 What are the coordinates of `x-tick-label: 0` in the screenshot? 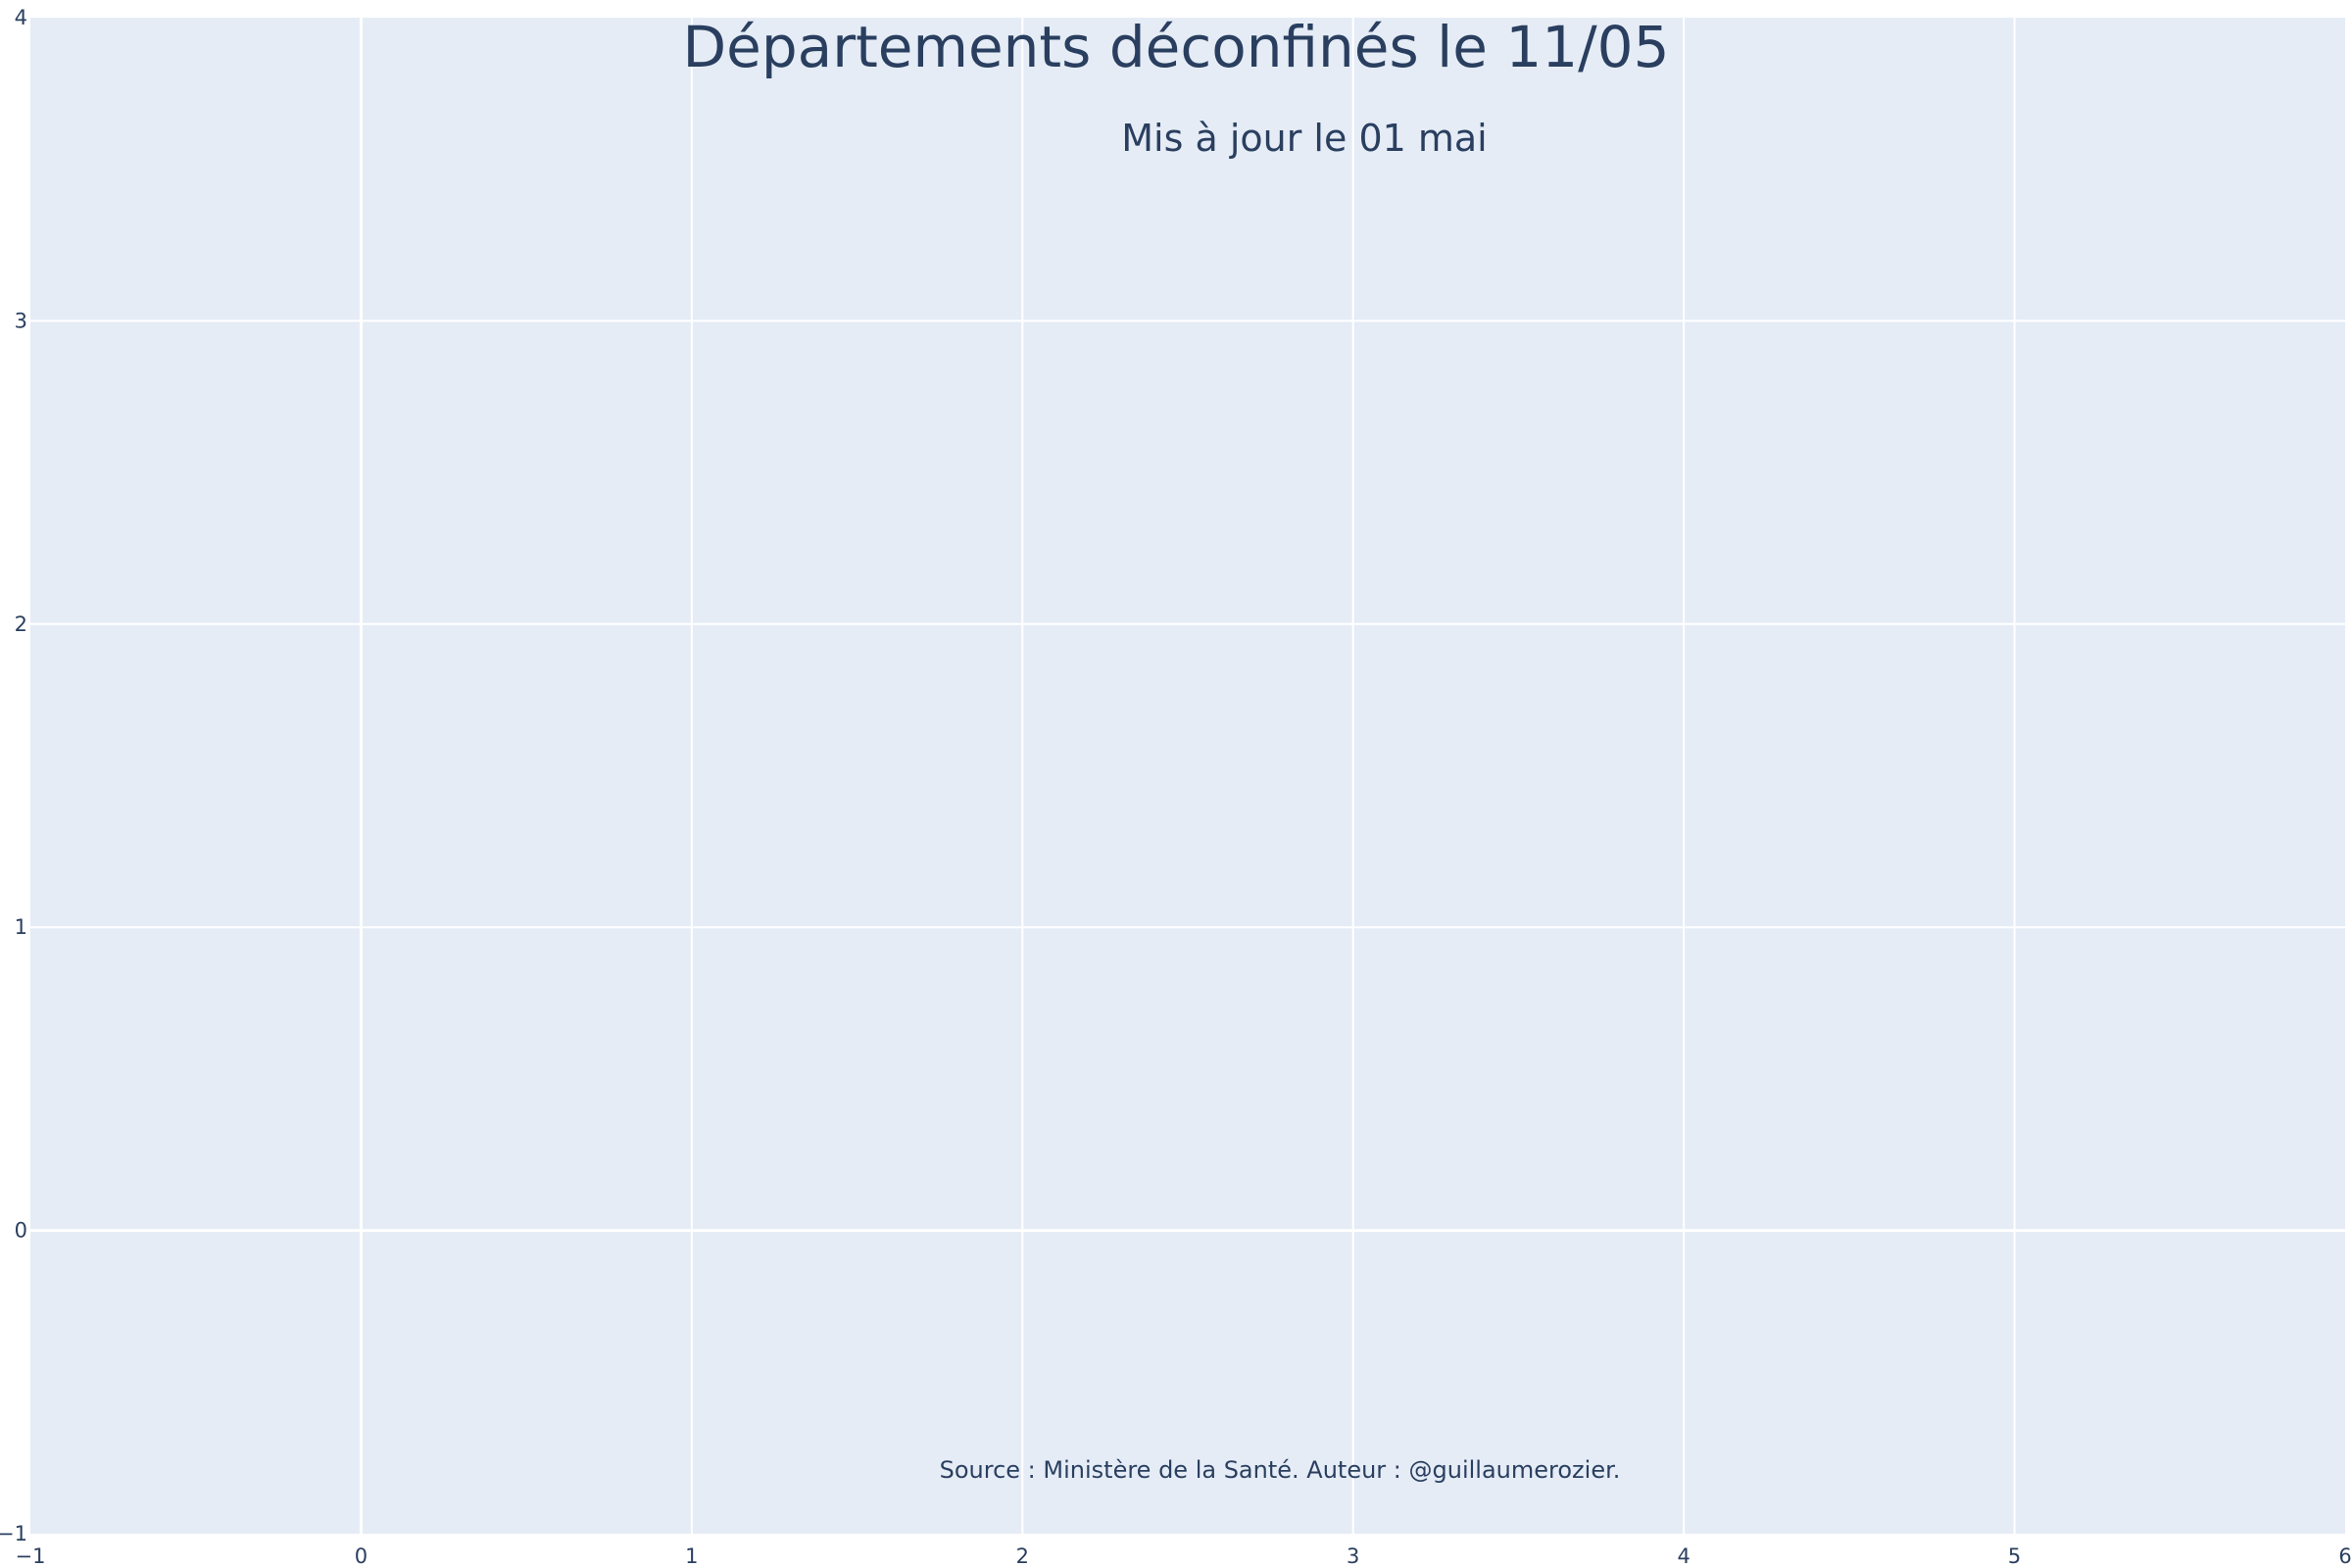 It's located at (361, 1556).